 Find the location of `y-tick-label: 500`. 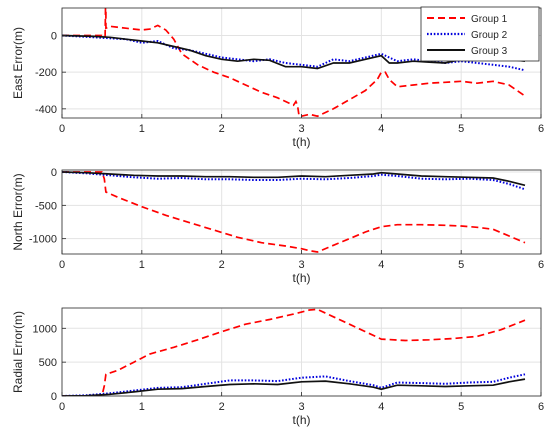

y-tick-label: 500 is located at coordinates (48, 363).